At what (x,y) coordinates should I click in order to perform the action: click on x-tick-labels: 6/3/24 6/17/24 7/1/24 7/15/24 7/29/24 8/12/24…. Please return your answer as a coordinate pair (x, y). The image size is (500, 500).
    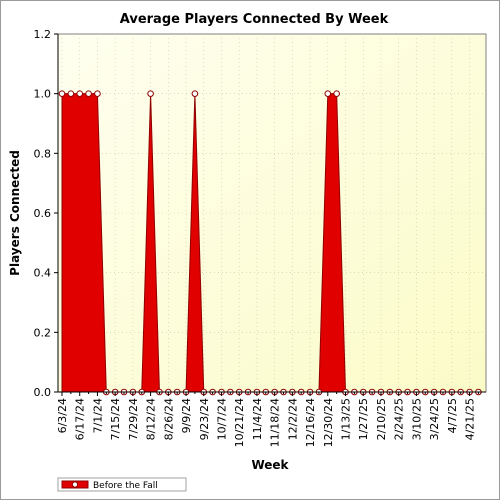
    Looking at the image, I should click on (266, 422).